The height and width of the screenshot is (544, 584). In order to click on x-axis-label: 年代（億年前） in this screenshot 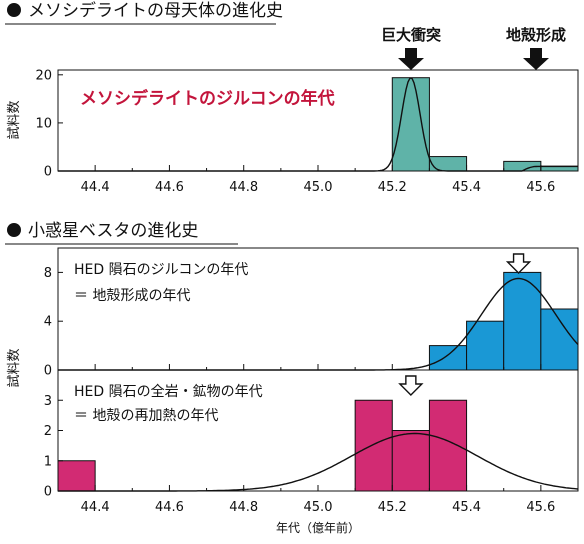, I will do `click(318, 527)`.